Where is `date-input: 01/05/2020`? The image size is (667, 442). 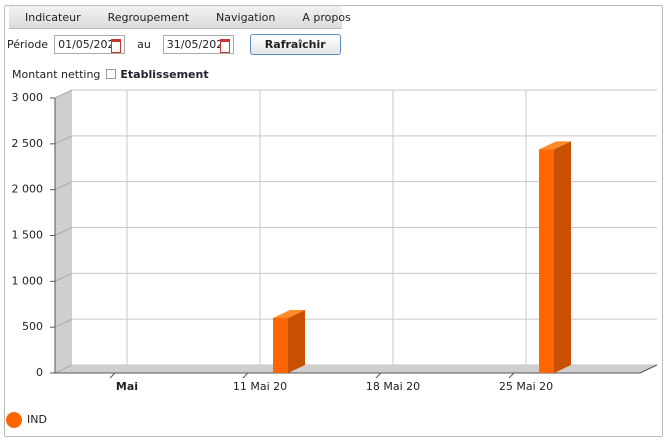
date-input: 01/05/2020 is located at coordinates (90, 44).